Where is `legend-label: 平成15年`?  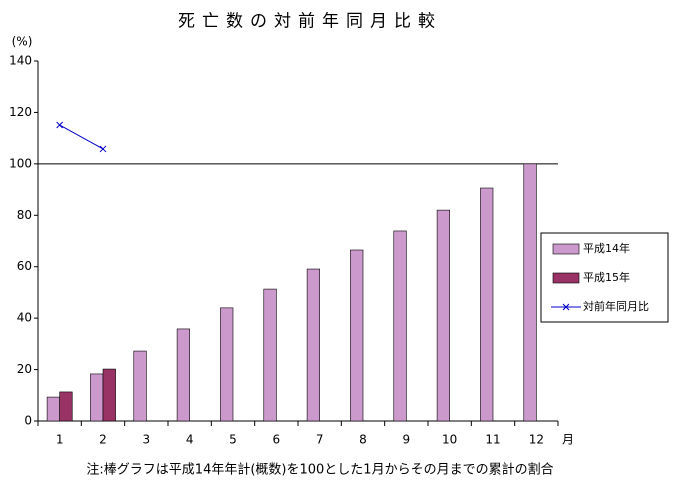 legend-label: 平成15年 is located at coordinates (606, 277).